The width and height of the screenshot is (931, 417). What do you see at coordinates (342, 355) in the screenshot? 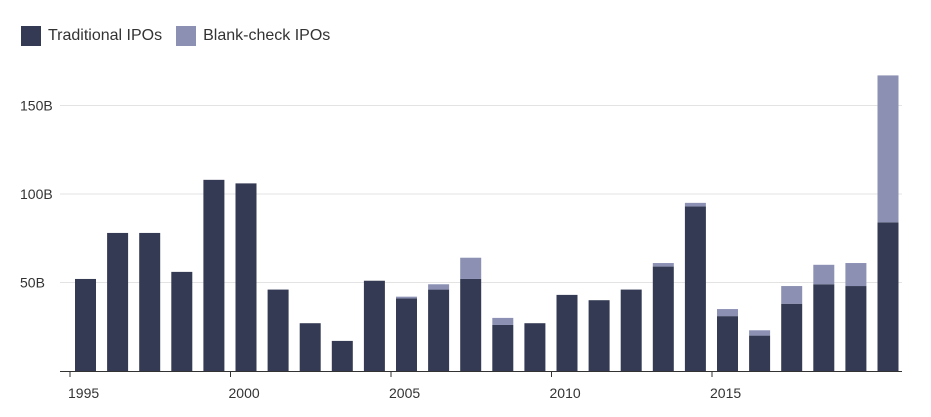
I see `bar-traditional-2003` at bounding box center [342, 355].